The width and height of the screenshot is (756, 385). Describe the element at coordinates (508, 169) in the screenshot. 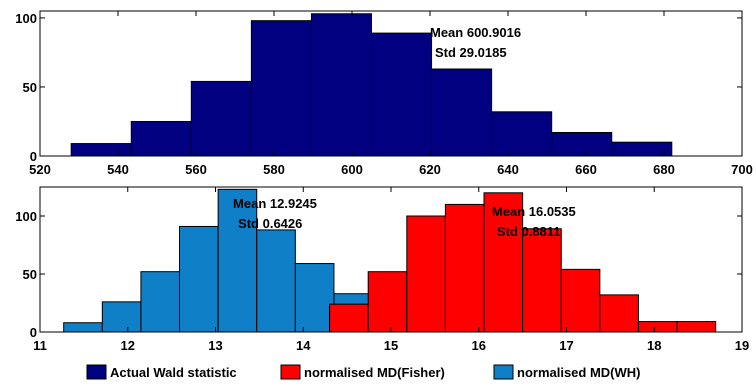

I see `x-tick-label: 640` at that location.